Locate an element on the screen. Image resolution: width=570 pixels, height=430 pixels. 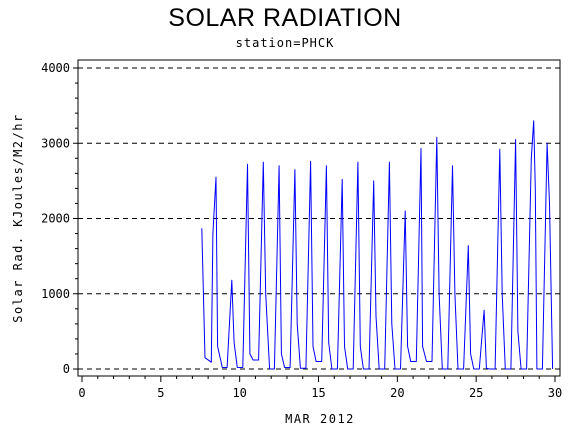
x-tick-label: 15 is located at coordinates (318, 393).